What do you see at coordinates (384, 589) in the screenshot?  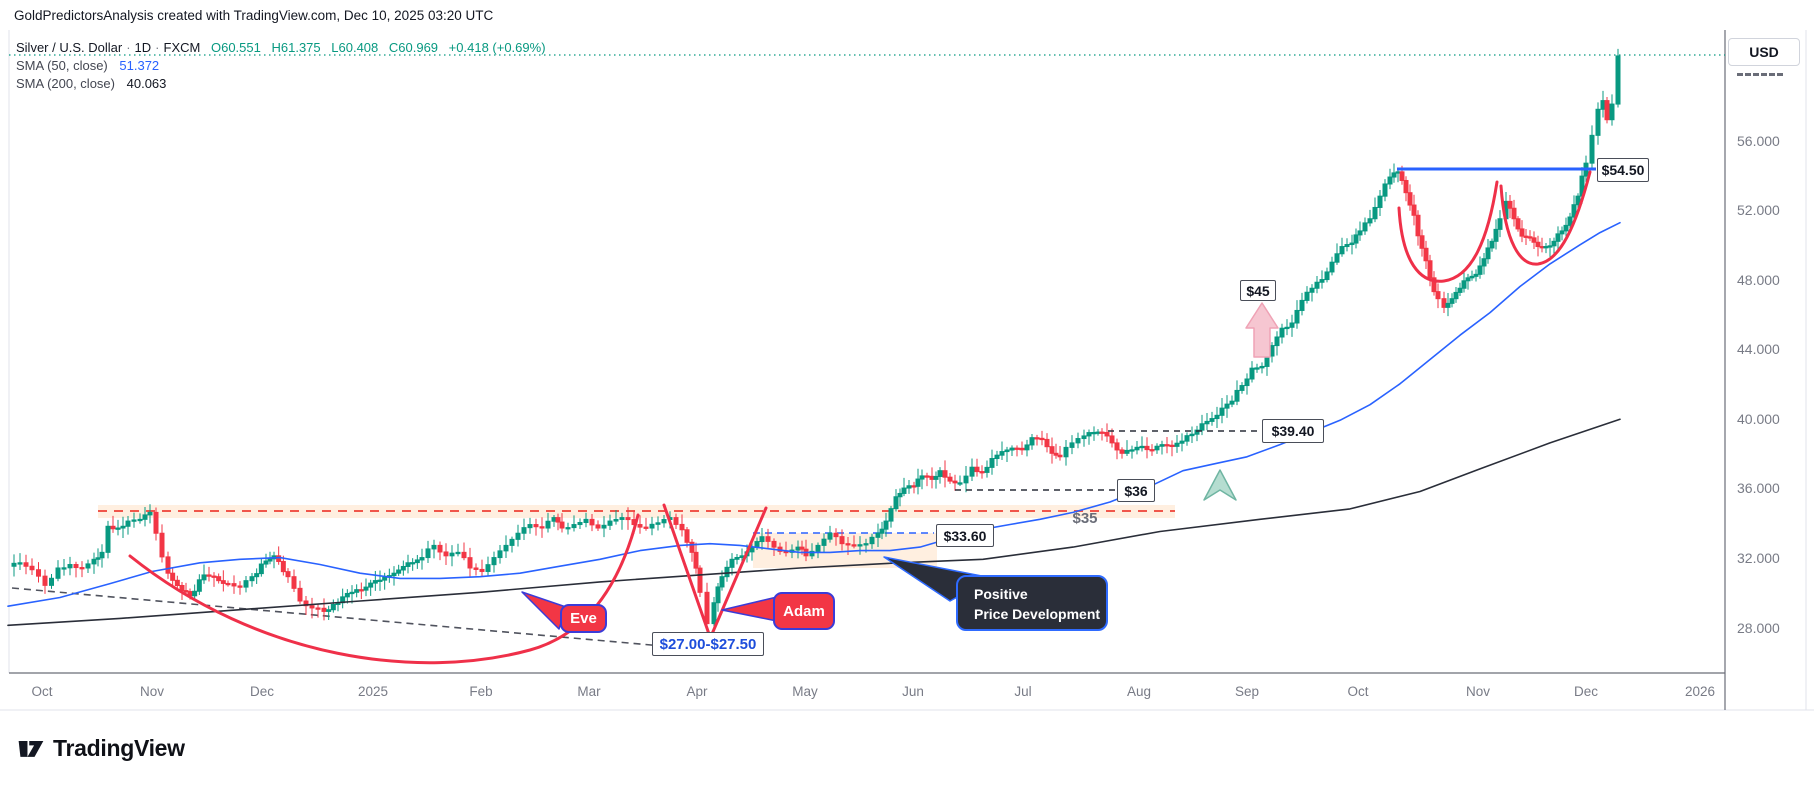 I see `eve-rounded-bottom-curve` at bounding box center [384, 589].